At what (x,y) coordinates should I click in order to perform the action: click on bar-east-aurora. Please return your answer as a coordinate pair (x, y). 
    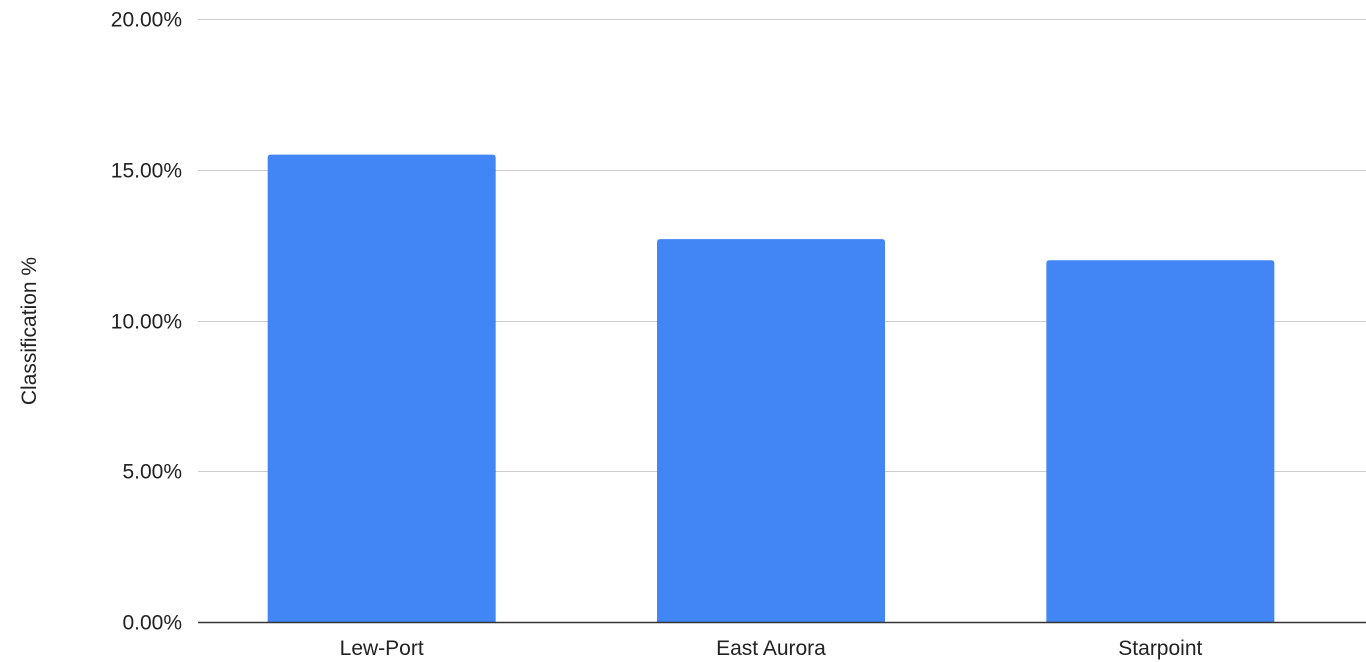
    Looking at the image, I should click on (771, 430).